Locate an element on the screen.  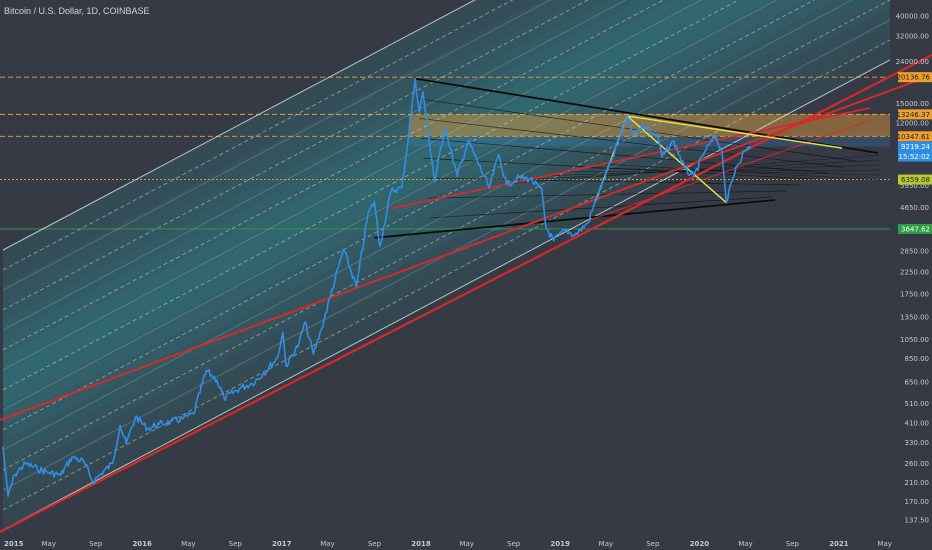
y-tick-label: 210.00 is located at coordinates (917, 483).